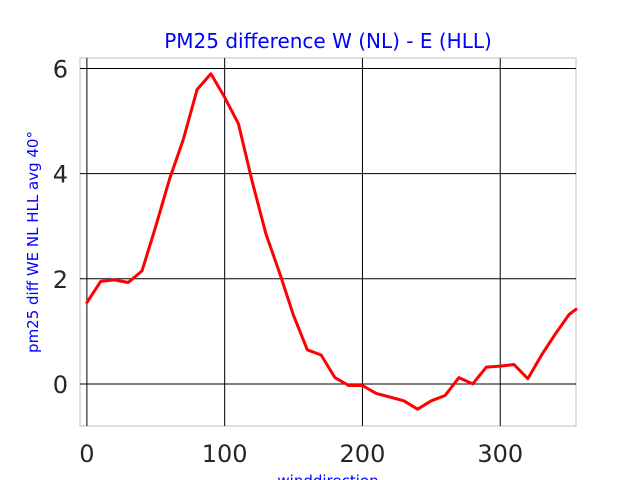  I want to click on y-tick-label: 4, so click(60, 175).